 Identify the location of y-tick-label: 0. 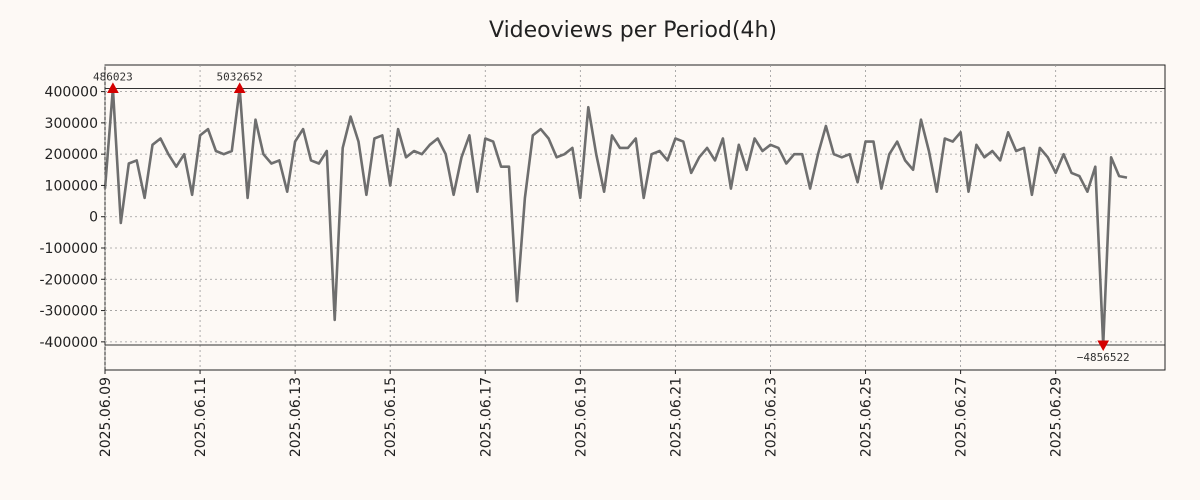
(93, 218).